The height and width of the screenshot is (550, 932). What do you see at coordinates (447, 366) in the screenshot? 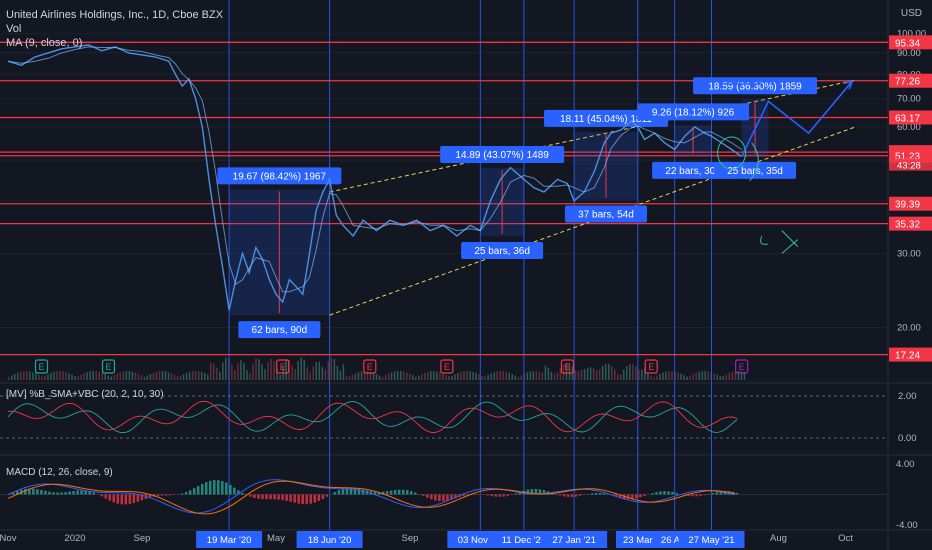
I see `earnings-marker` at bounding box center [447, 366].